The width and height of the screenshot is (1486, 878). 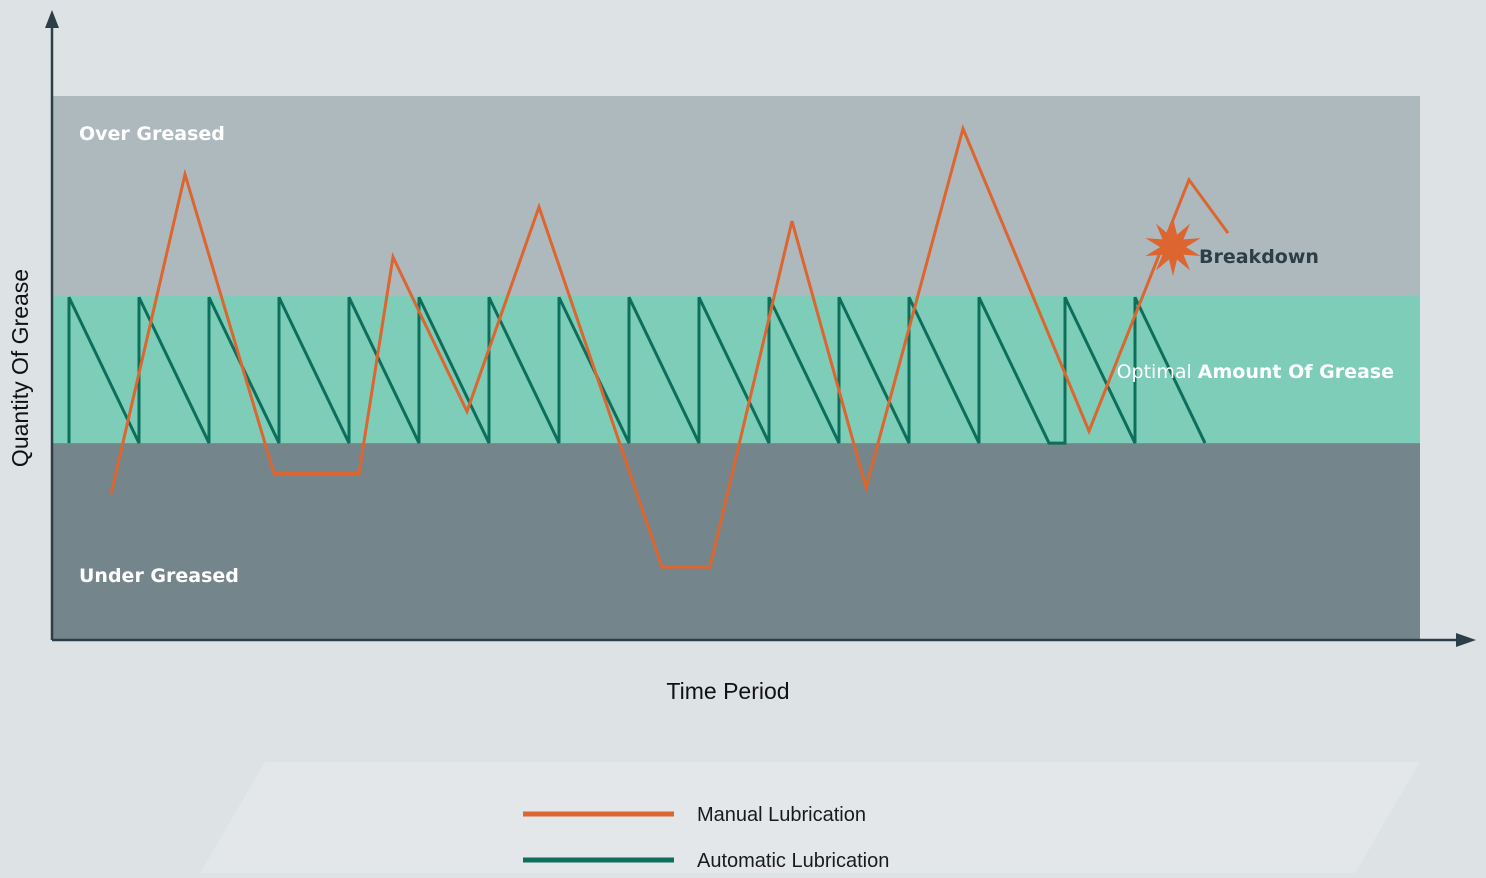 What do you see at coordinates (1296, 372) in the screenshot?
I see `optimal-label-bold: Amount Of Grease` at bounding box center [1296, 372].